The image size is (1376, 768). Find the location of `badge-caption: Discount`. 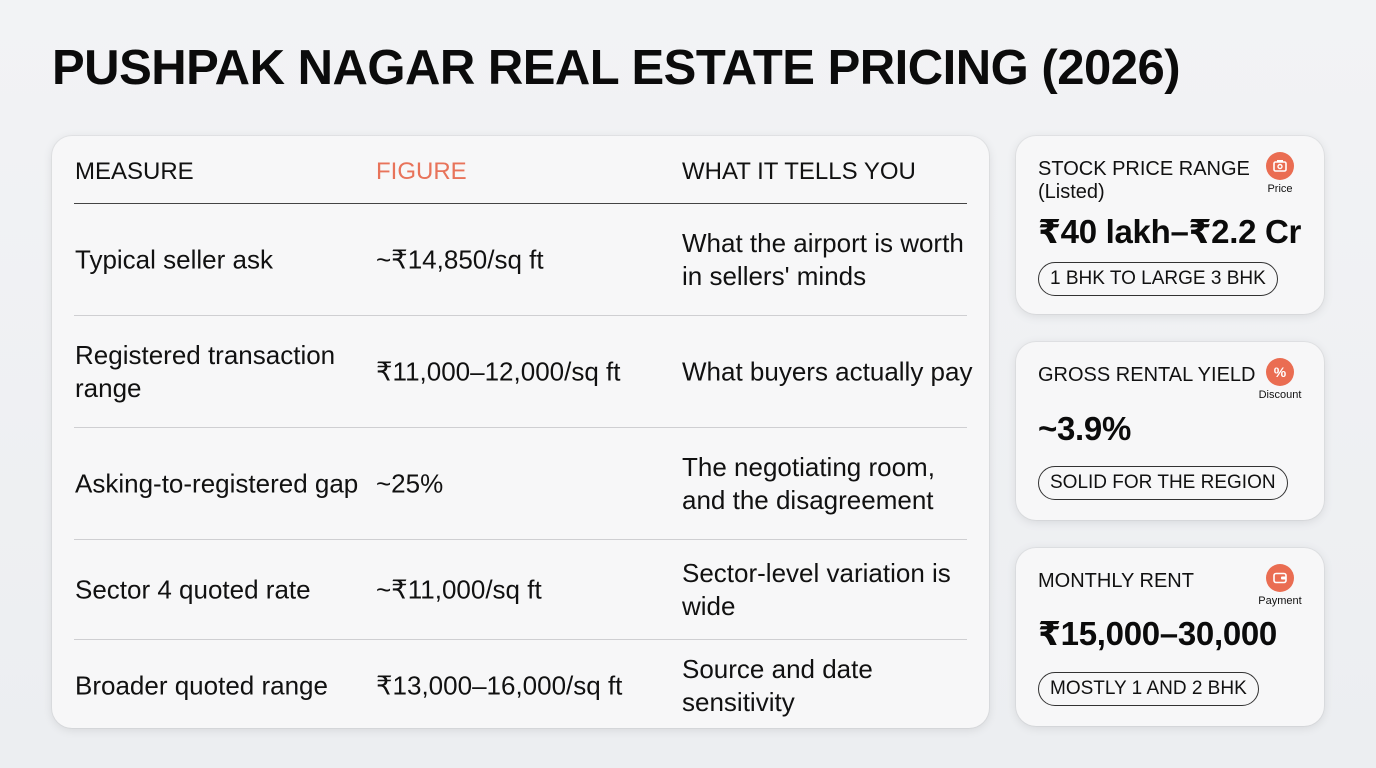

badge-caption: Discount is located at coordinates (1280, 395).